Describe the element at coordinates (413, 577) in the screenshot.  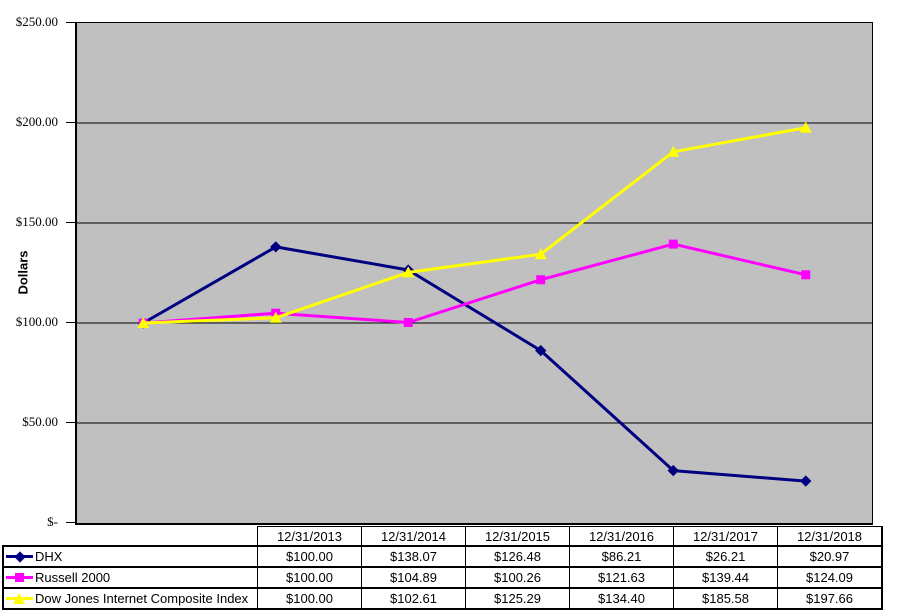
I see `value-cell: $104.89` at that location.